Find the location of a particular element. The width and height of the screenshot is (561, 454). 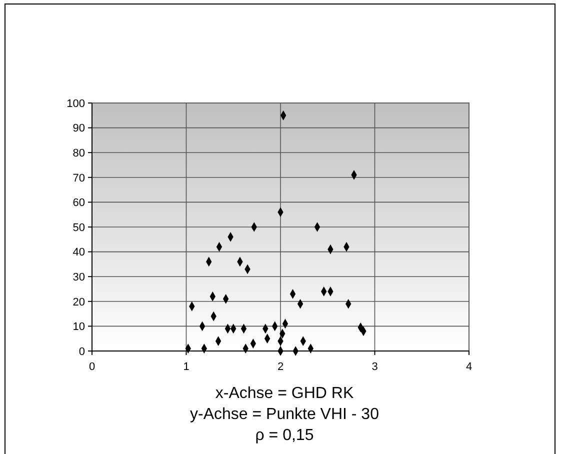

y-tick-label: 40 is located at coordinates (78, 252).